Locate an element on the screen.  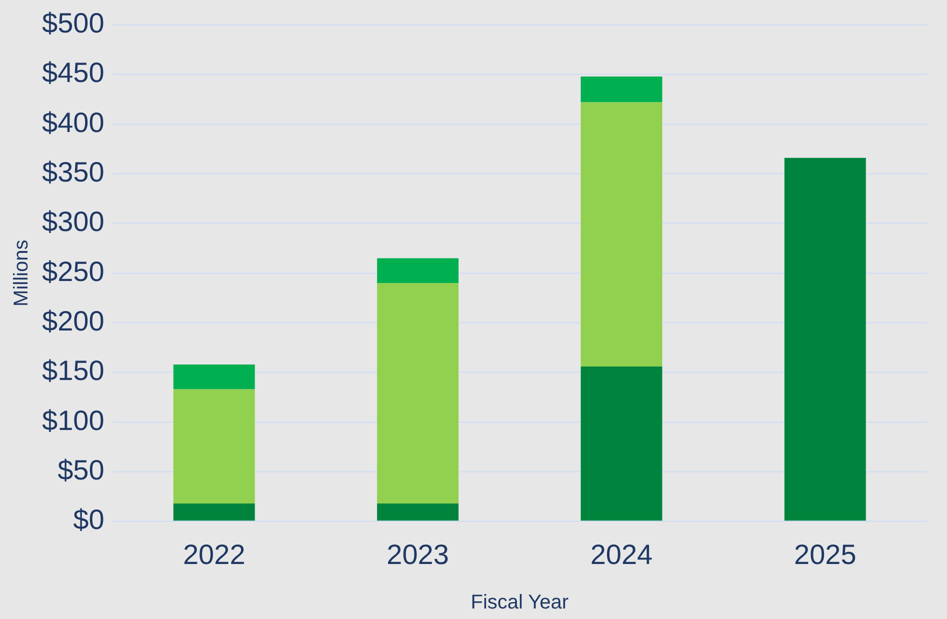
x-tick-label: 2022 is located at coordinates (214, 554).